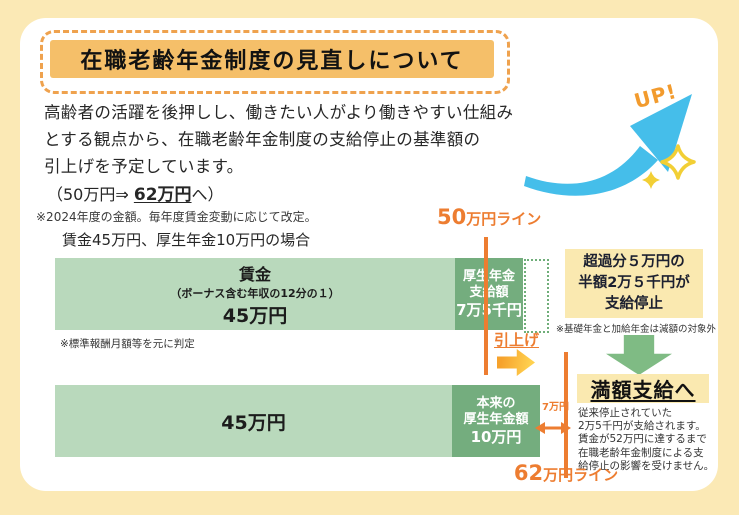  I want to click on bar-after-wage-segment: 45万円, so click(253, 421).